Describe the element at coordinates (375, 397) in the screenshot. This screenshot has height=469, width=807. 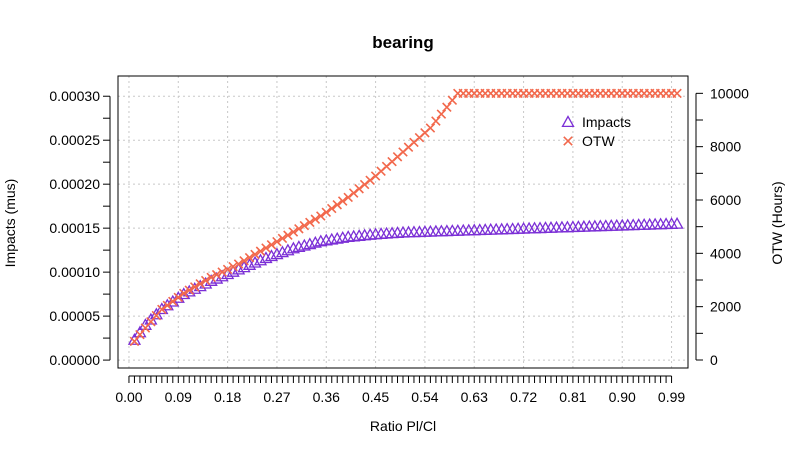
I see `x-tick-label: 0.45` at that location.